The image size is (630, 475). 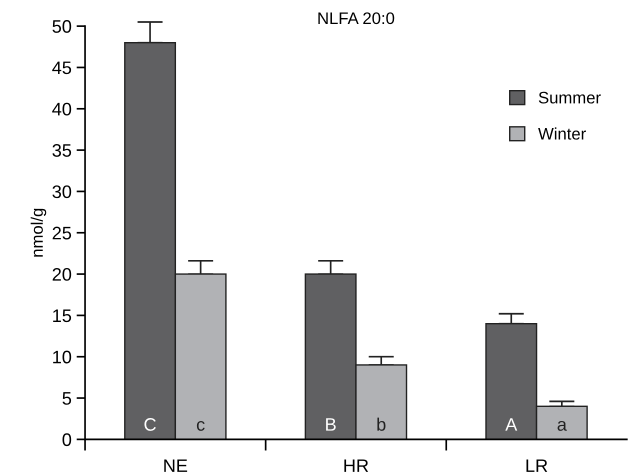 What do you see at coordinates (381, 424) in the screenshot?
I see `data-label: b` at bounding box center [381, 424].